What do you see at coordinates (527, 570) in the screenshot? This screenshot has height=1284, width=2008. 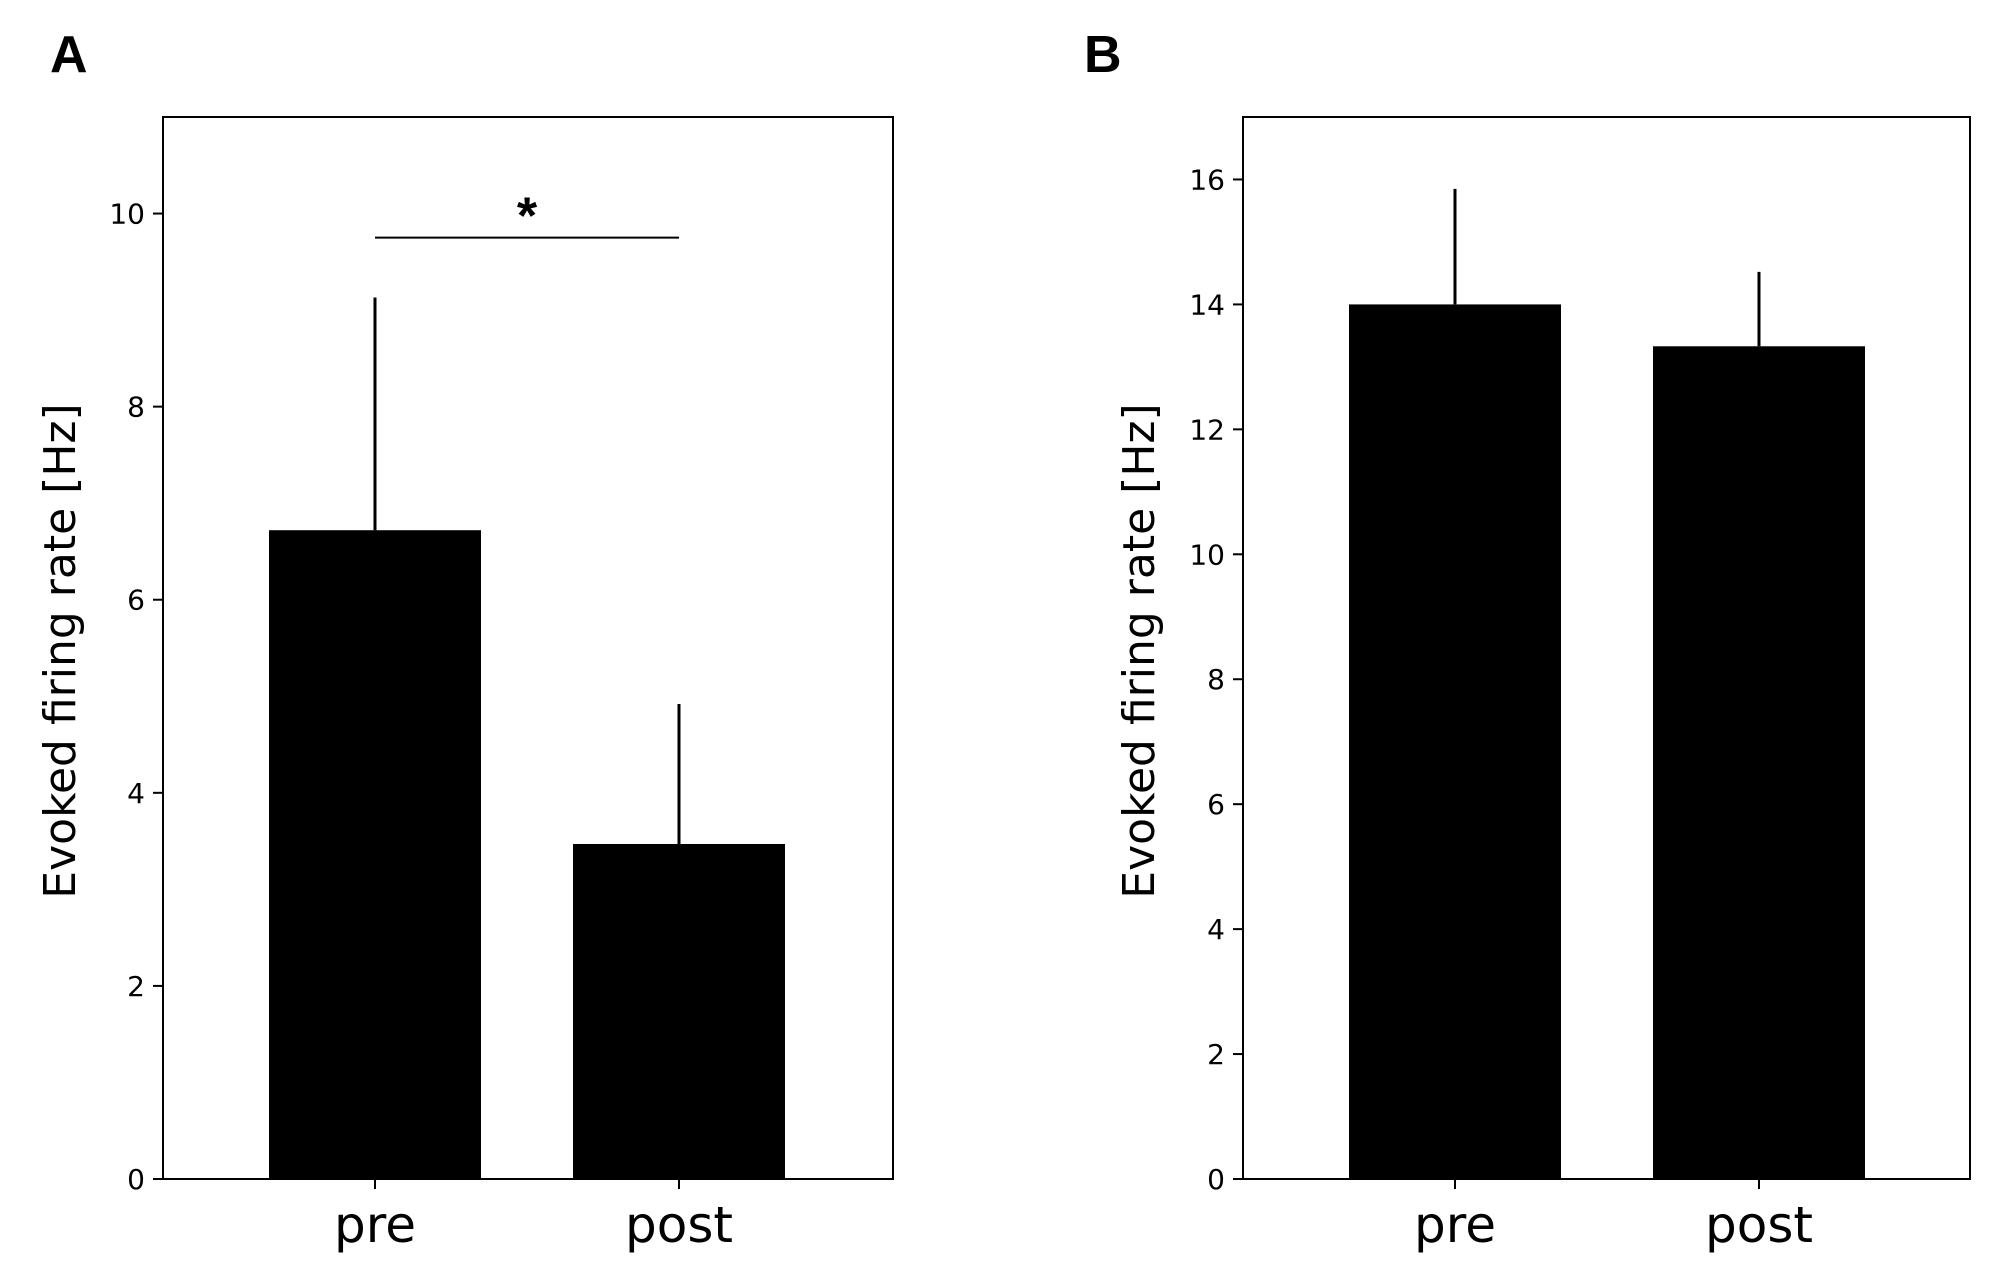 I see `error-bars-a` at bounding box center [527, 570].